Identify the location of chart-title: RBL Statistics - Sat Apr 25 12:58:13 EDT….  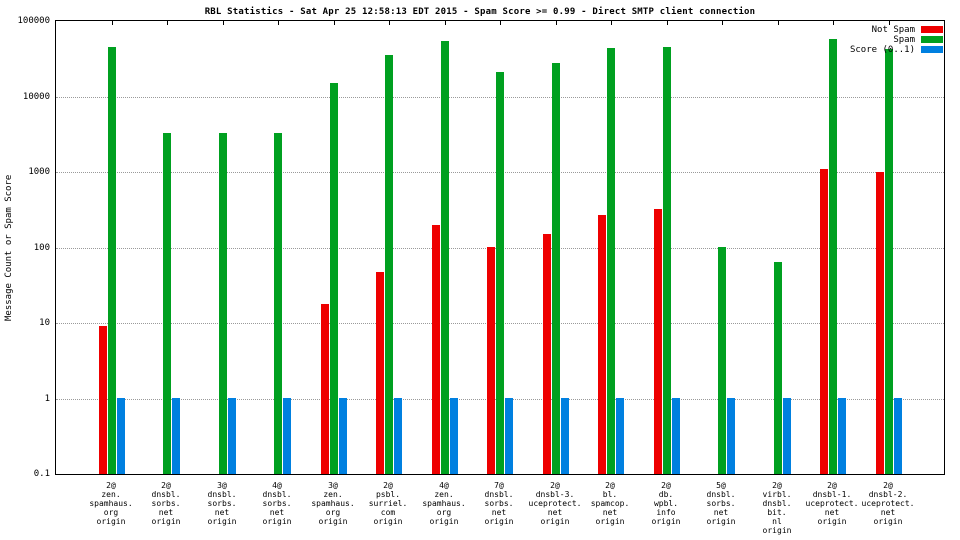
(480, 12).